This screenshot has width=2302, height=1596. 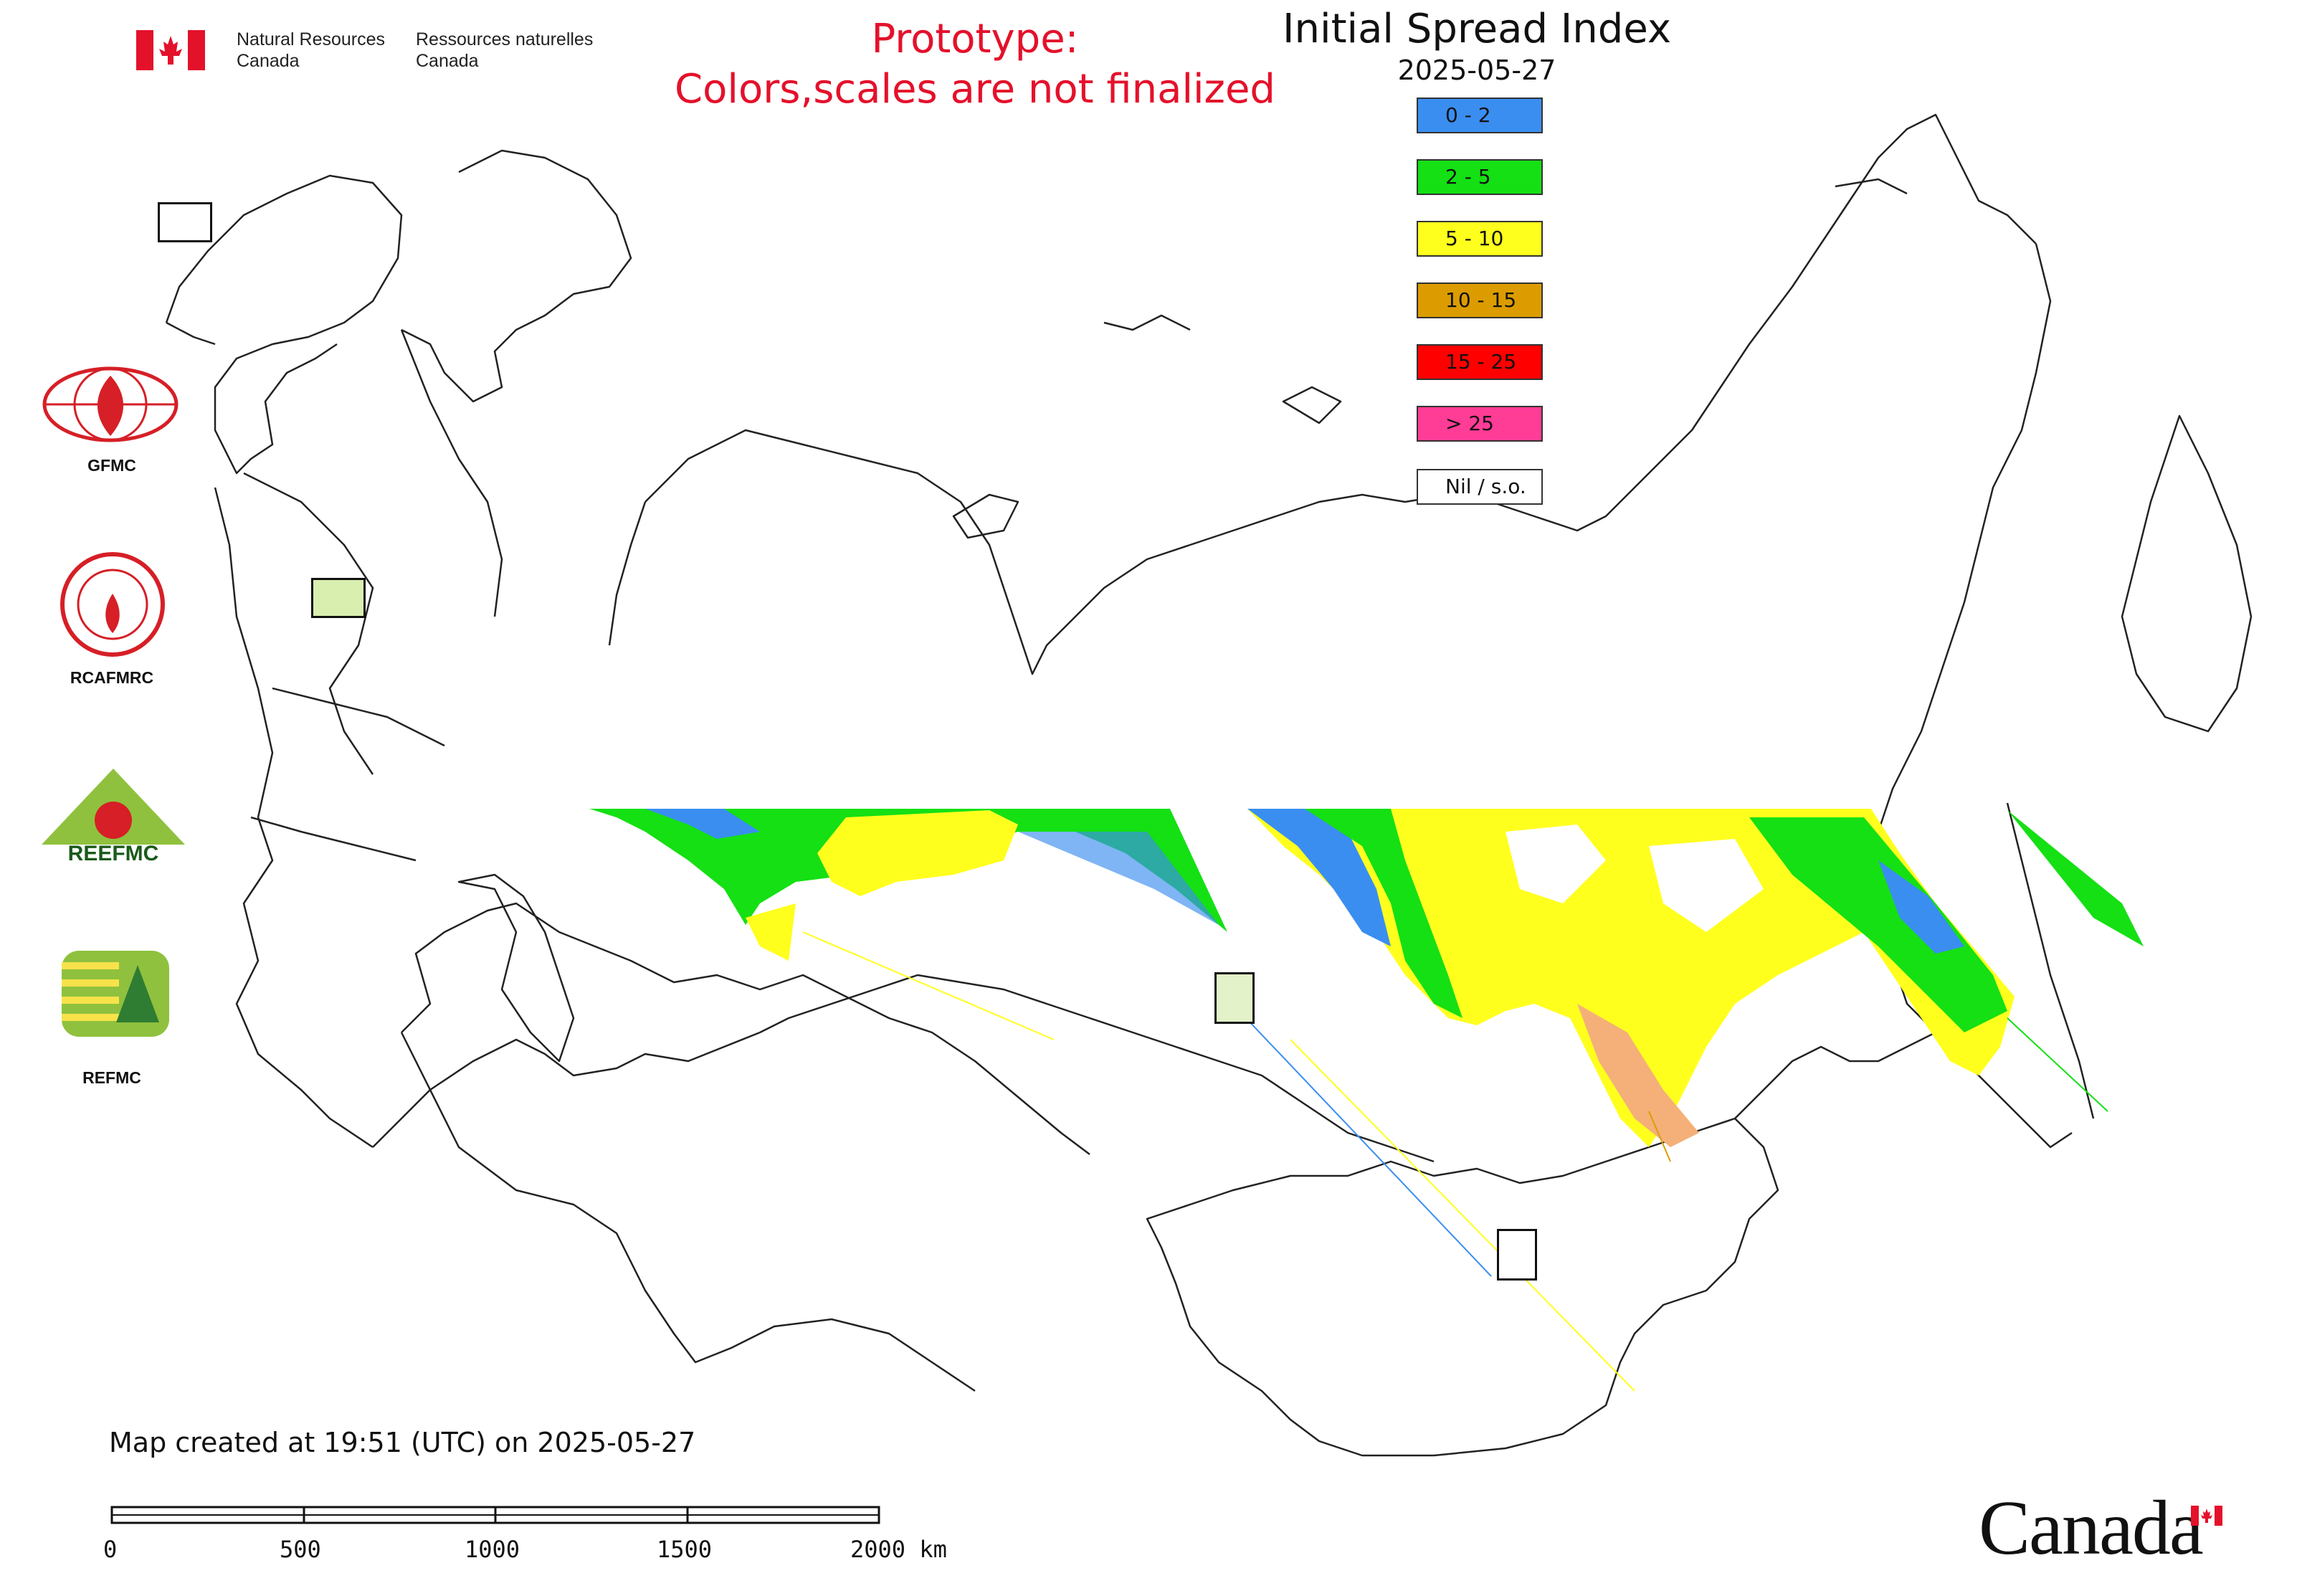 What do you see at coordinates (113, 853) in the screenshot?
I see `reefmc-label: REEFMC` at bounding box center [113, 853].